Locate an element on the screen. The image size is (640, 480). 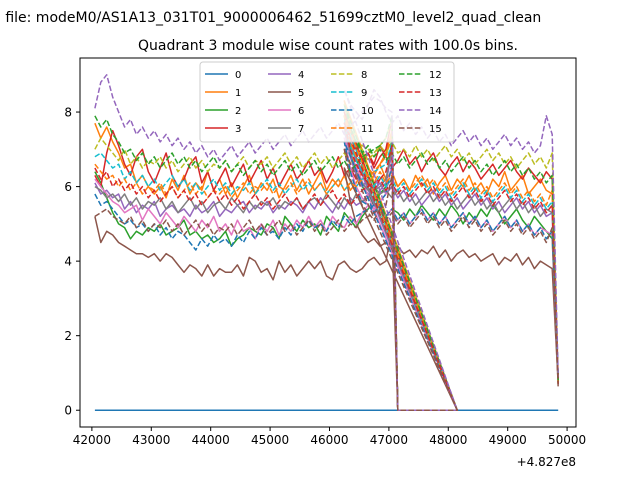
legend-label-2: 2 is located at coordinates (238, 111).